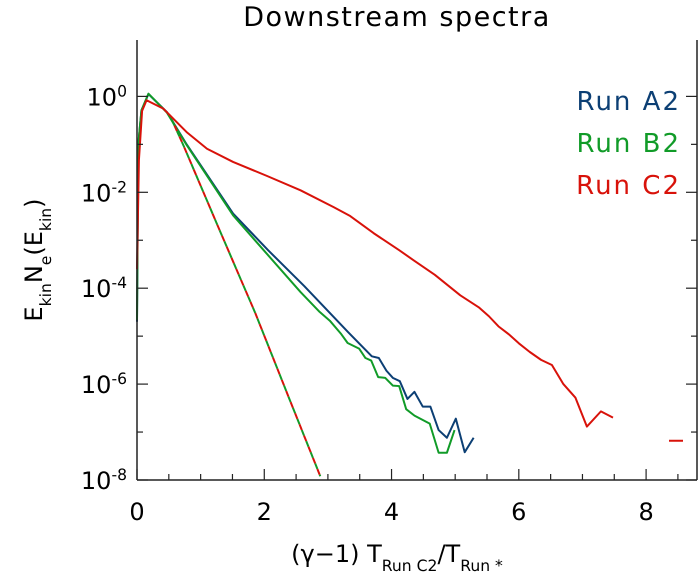 Image resolution: width=699 pixels, height=579 pixels. I want to click on x-tick-label: 0, so click(137, 512).